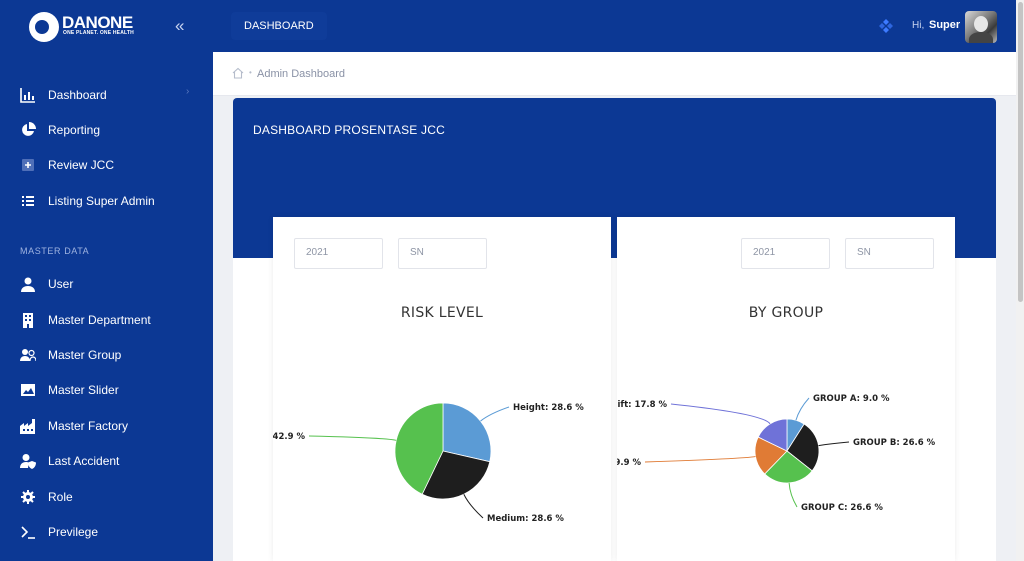 This screenshot has width=1024, height=561. I want to click on sidebar-item-label: Last Accident, so click(84, 461).